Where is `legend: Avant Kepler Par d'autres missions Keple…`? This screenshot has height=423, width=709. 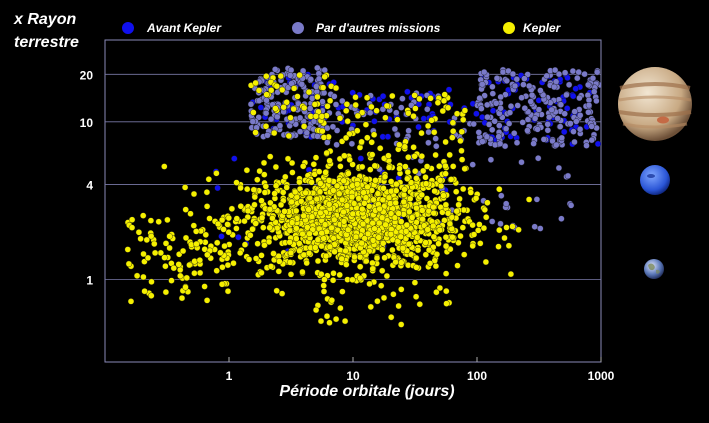
legend: Avant Kepler Par d'autres missions Keple… is located at coordinates (342, 28).